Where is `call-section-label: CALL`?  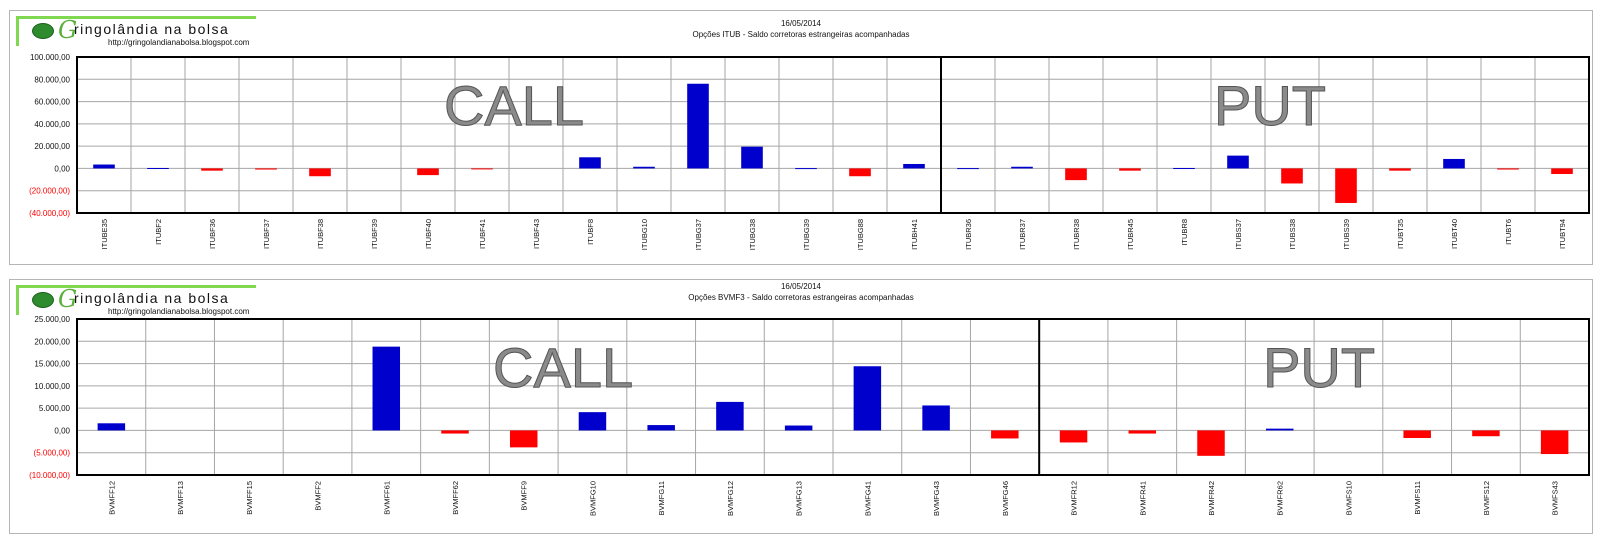
call-section-label: CALL is located at coordinates (514, 105).